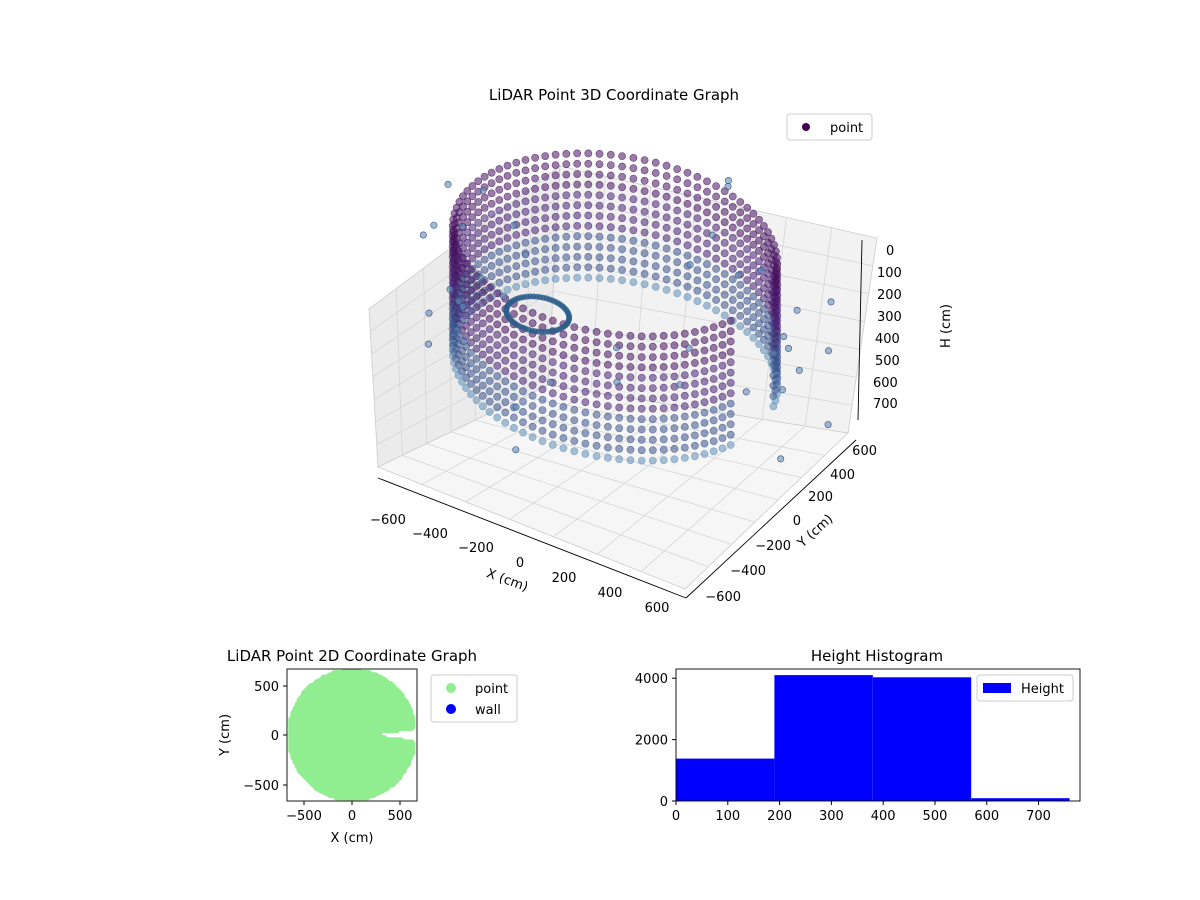  I want to click on plot3d-z-axis-line, so click(860, 330).